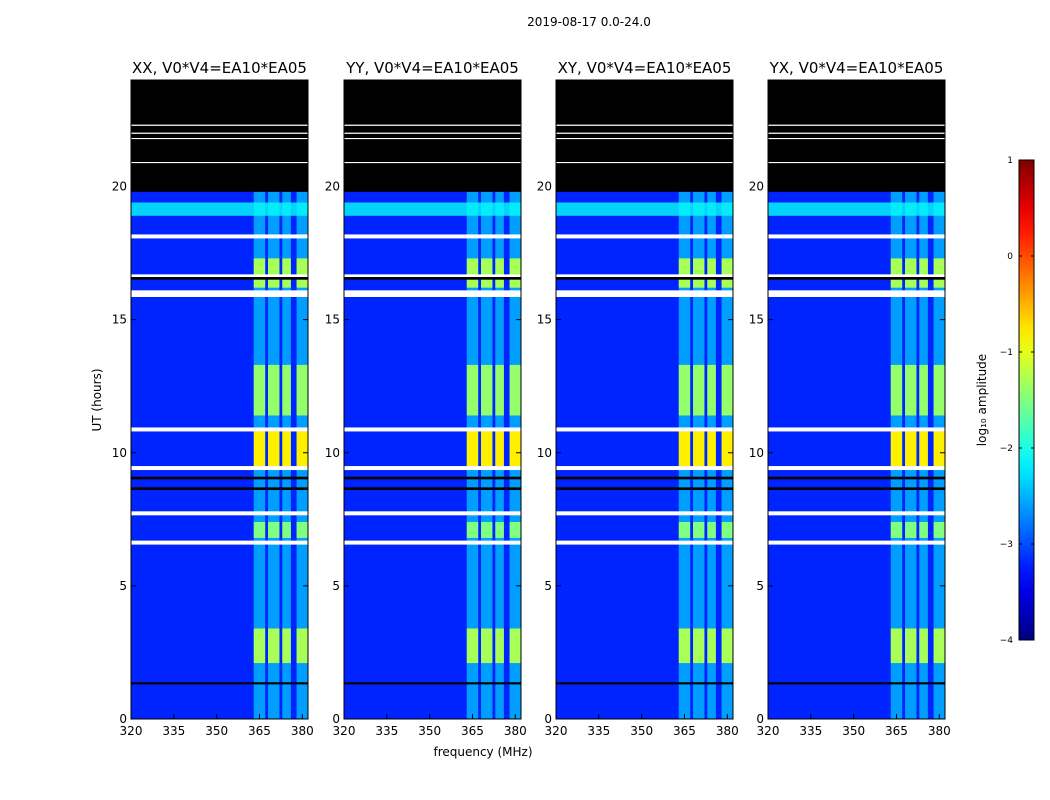 The height and width of the screenshot is (800, 1050). I want to click on panel-title: XY, V0*V4=EA10*EA05, so click(645, 68).